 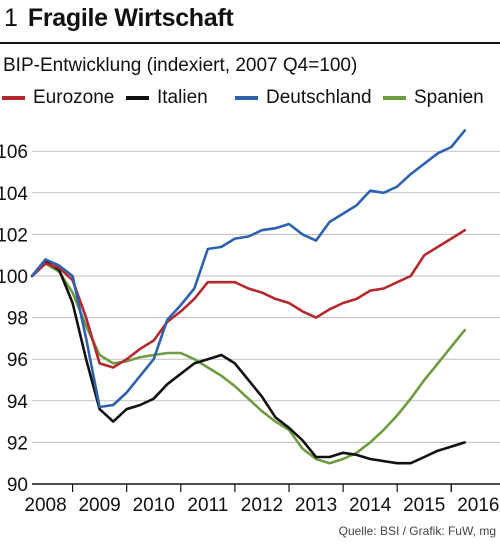 What do you see at coordinates (370, 505) in the screenshot?
I see `x-tick-label-2014: 2014` at bounding box center [370, 505].